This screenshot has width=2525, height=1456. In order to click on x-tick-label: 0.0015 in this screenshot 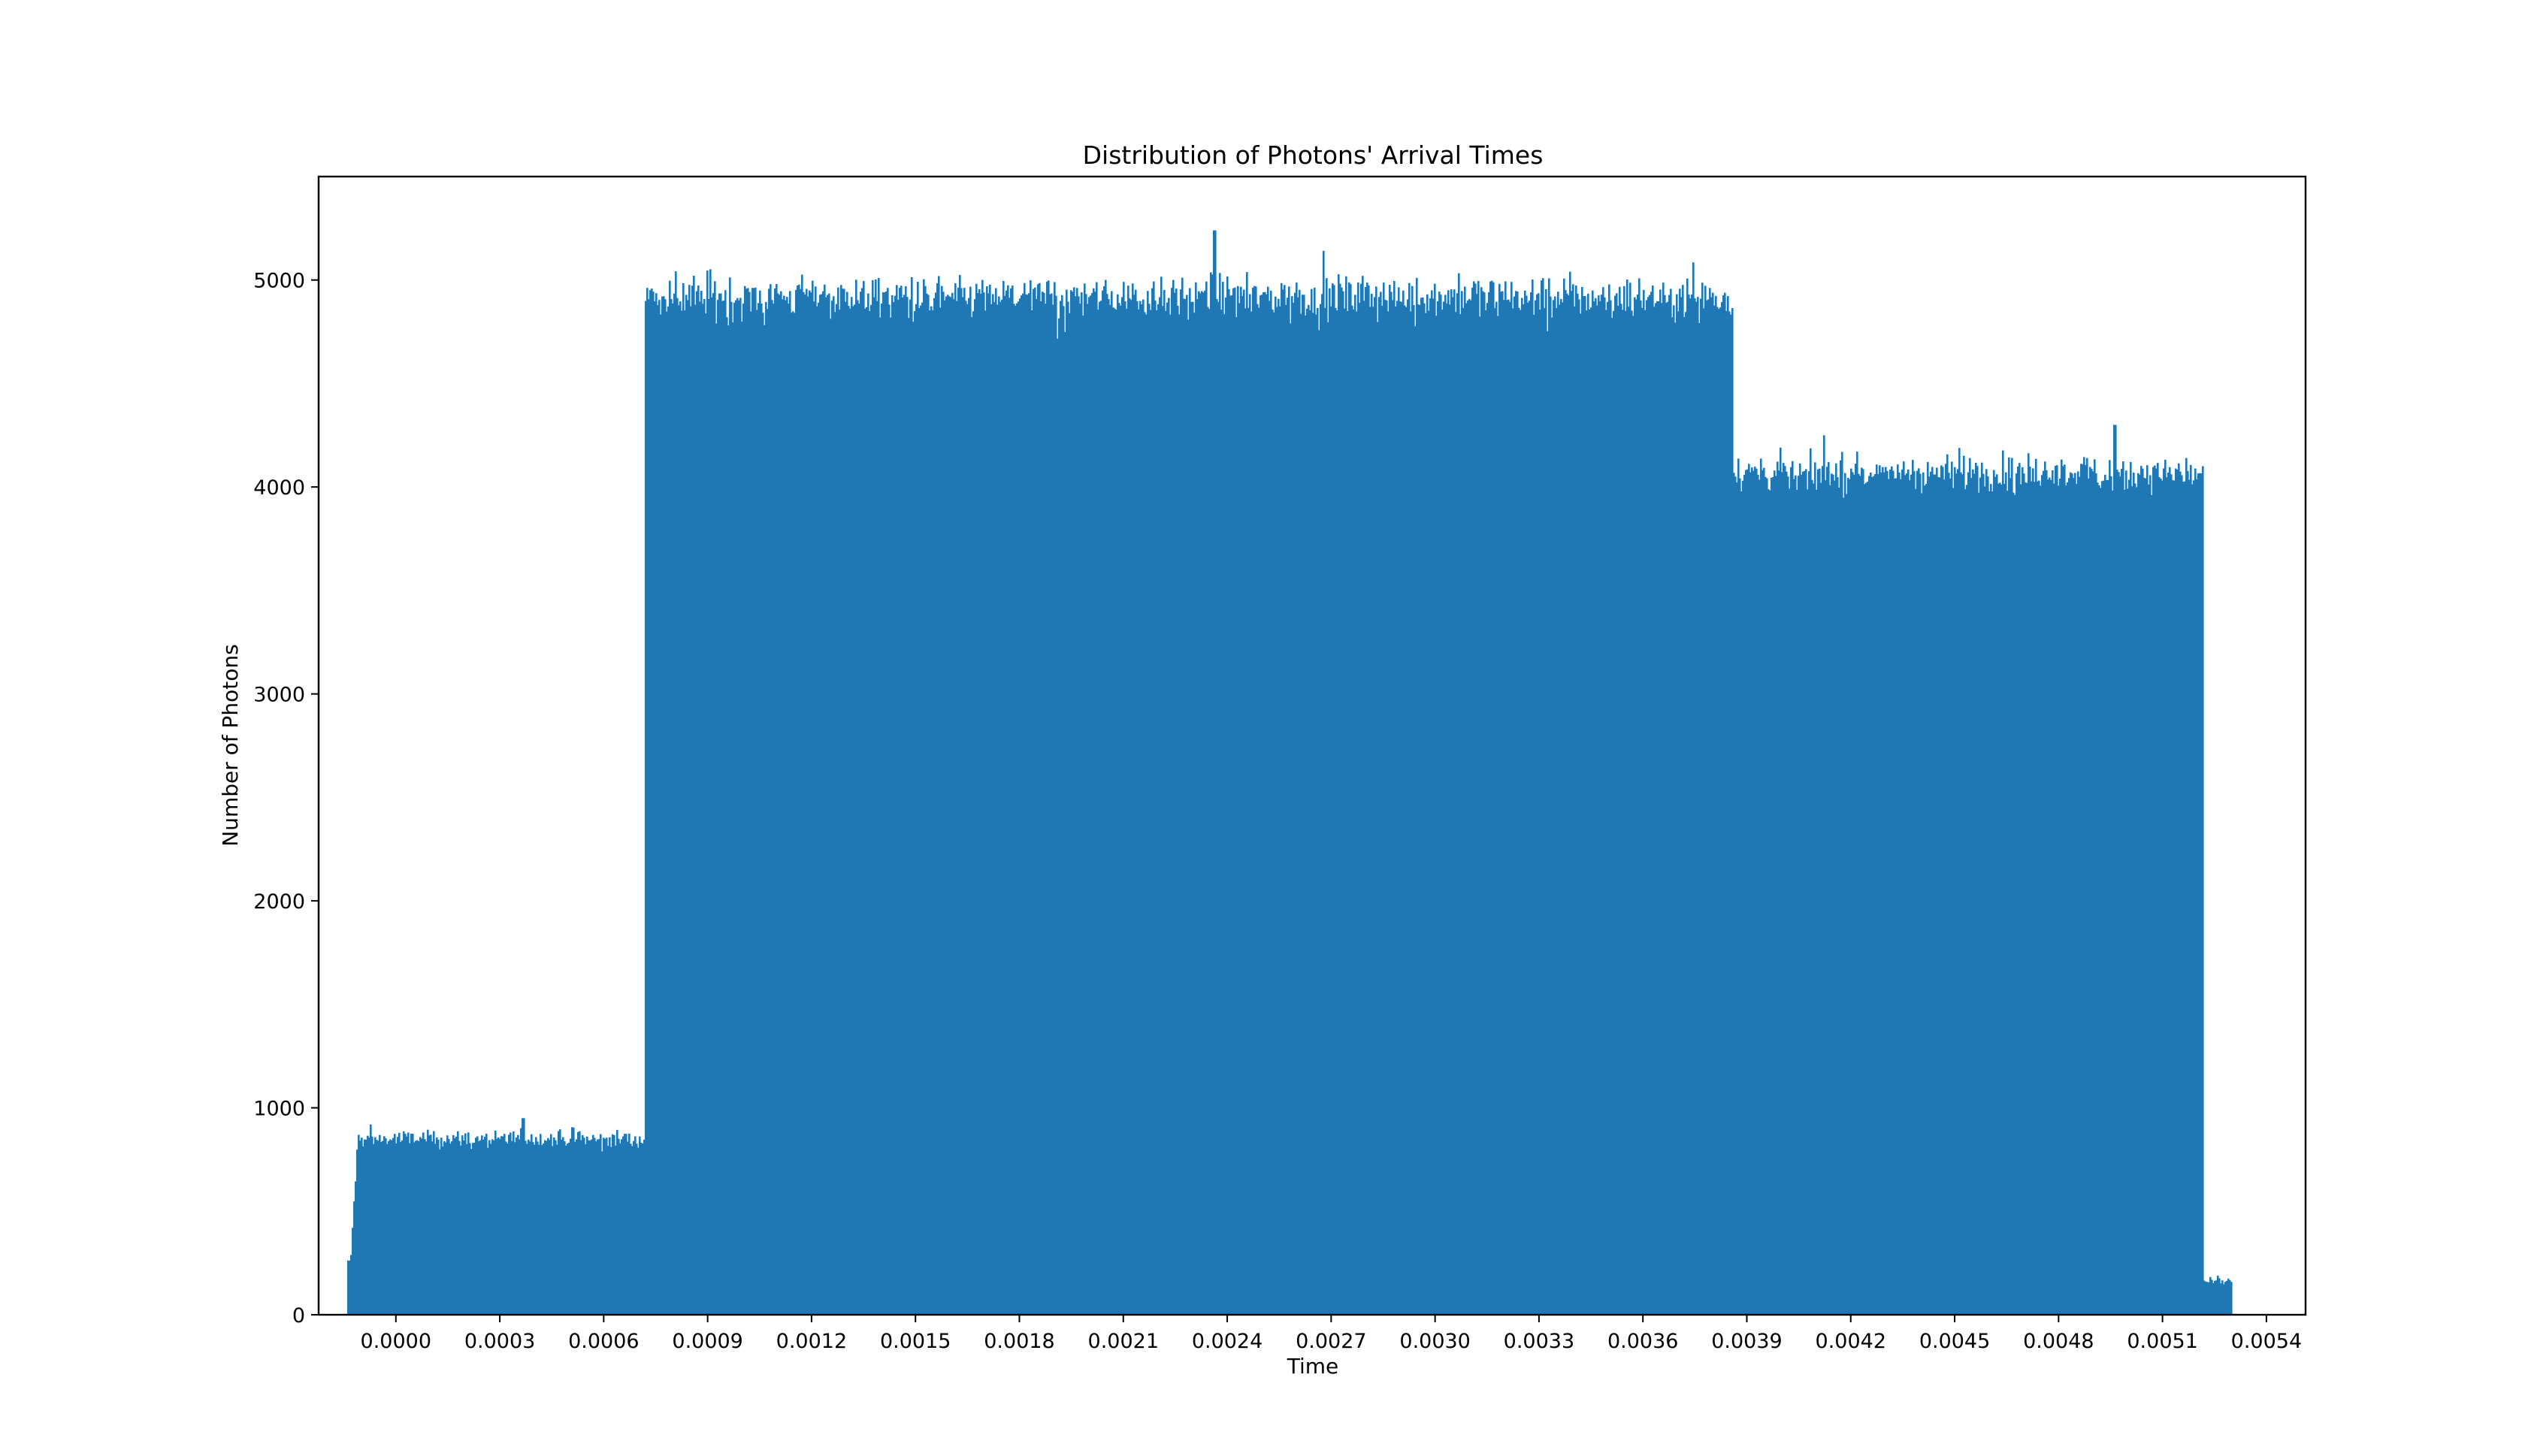, I will do `click(915, 1341)`.